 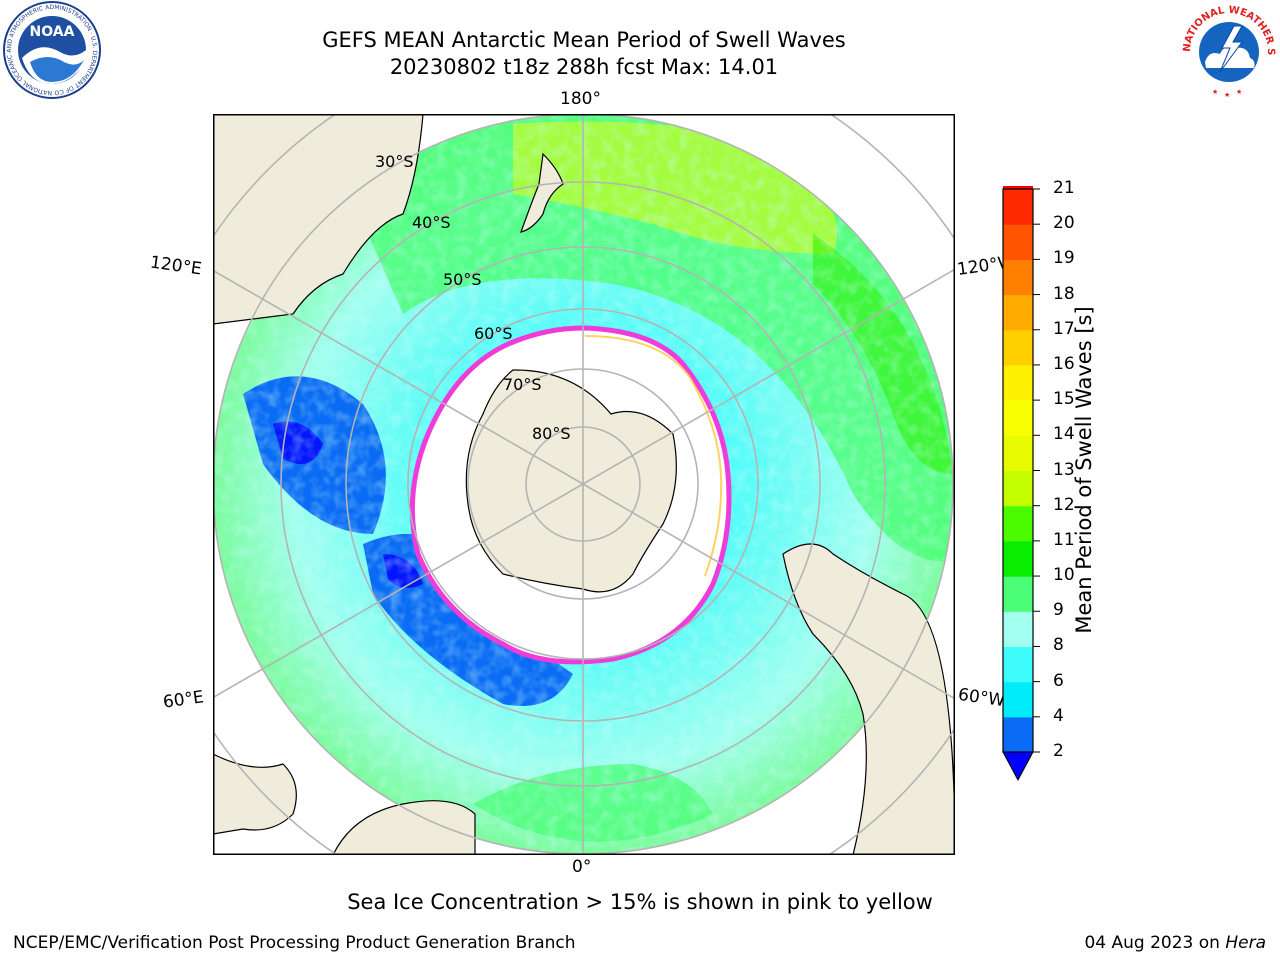 I want to click on colorbar-tick-label: 21, so click(x=1064, y=188).